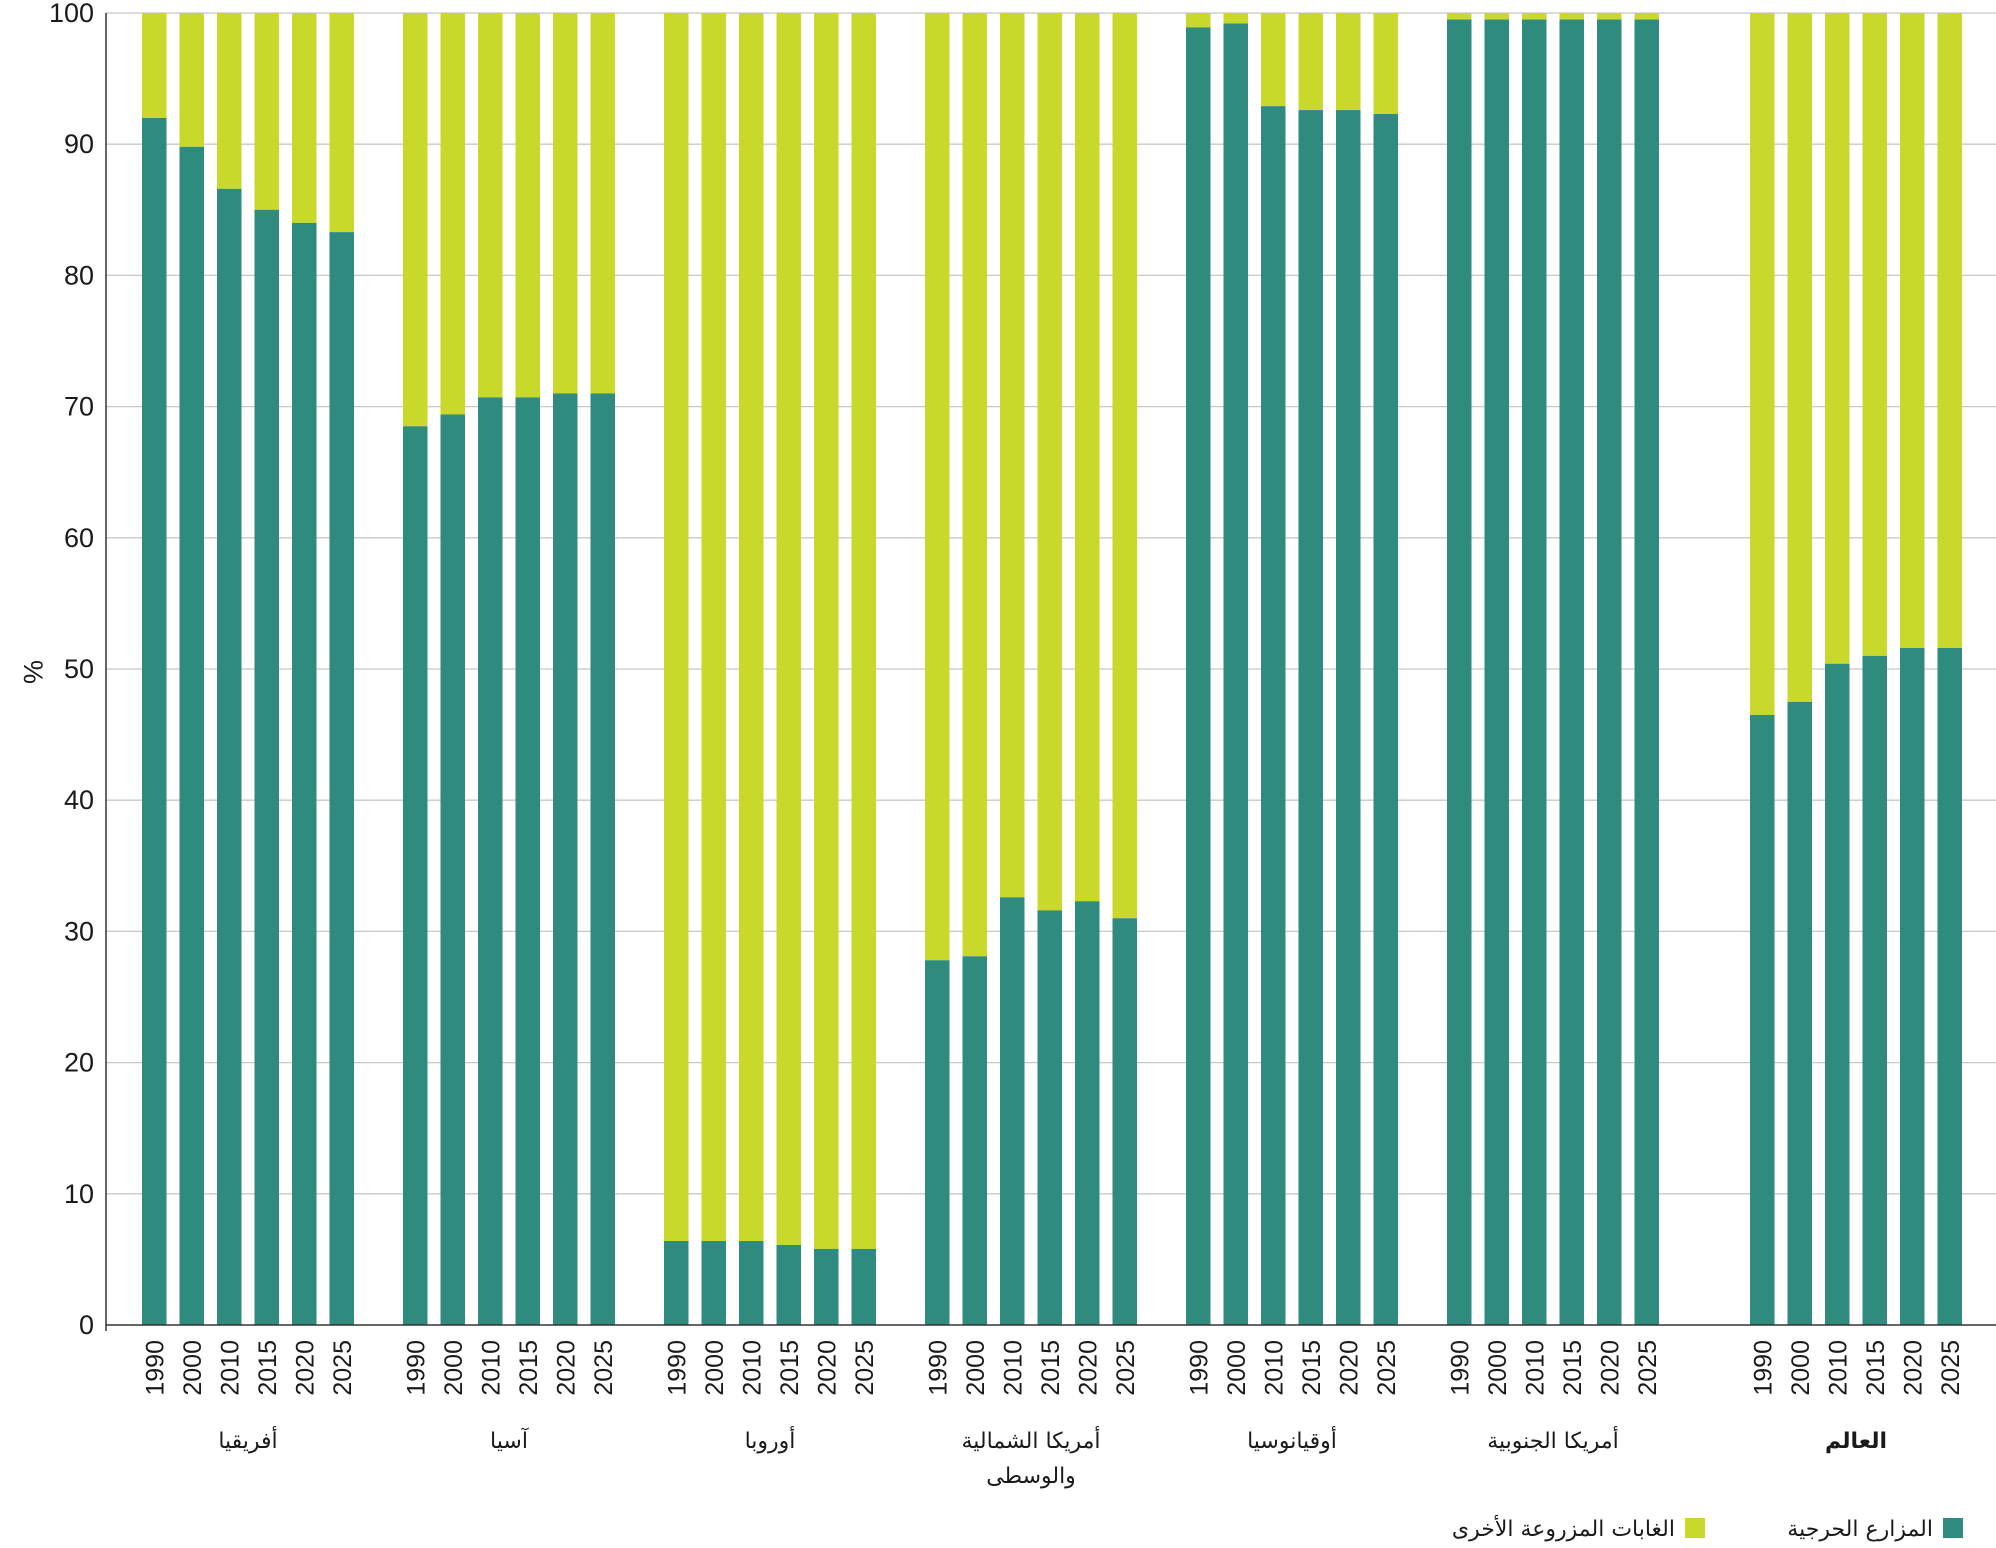 The image size is (1996, 1548). What do you see at coordinates (1953, 1528) in the screenshot?
I see `legend-swatch-plantation` at bounding box center [1953, 1528].